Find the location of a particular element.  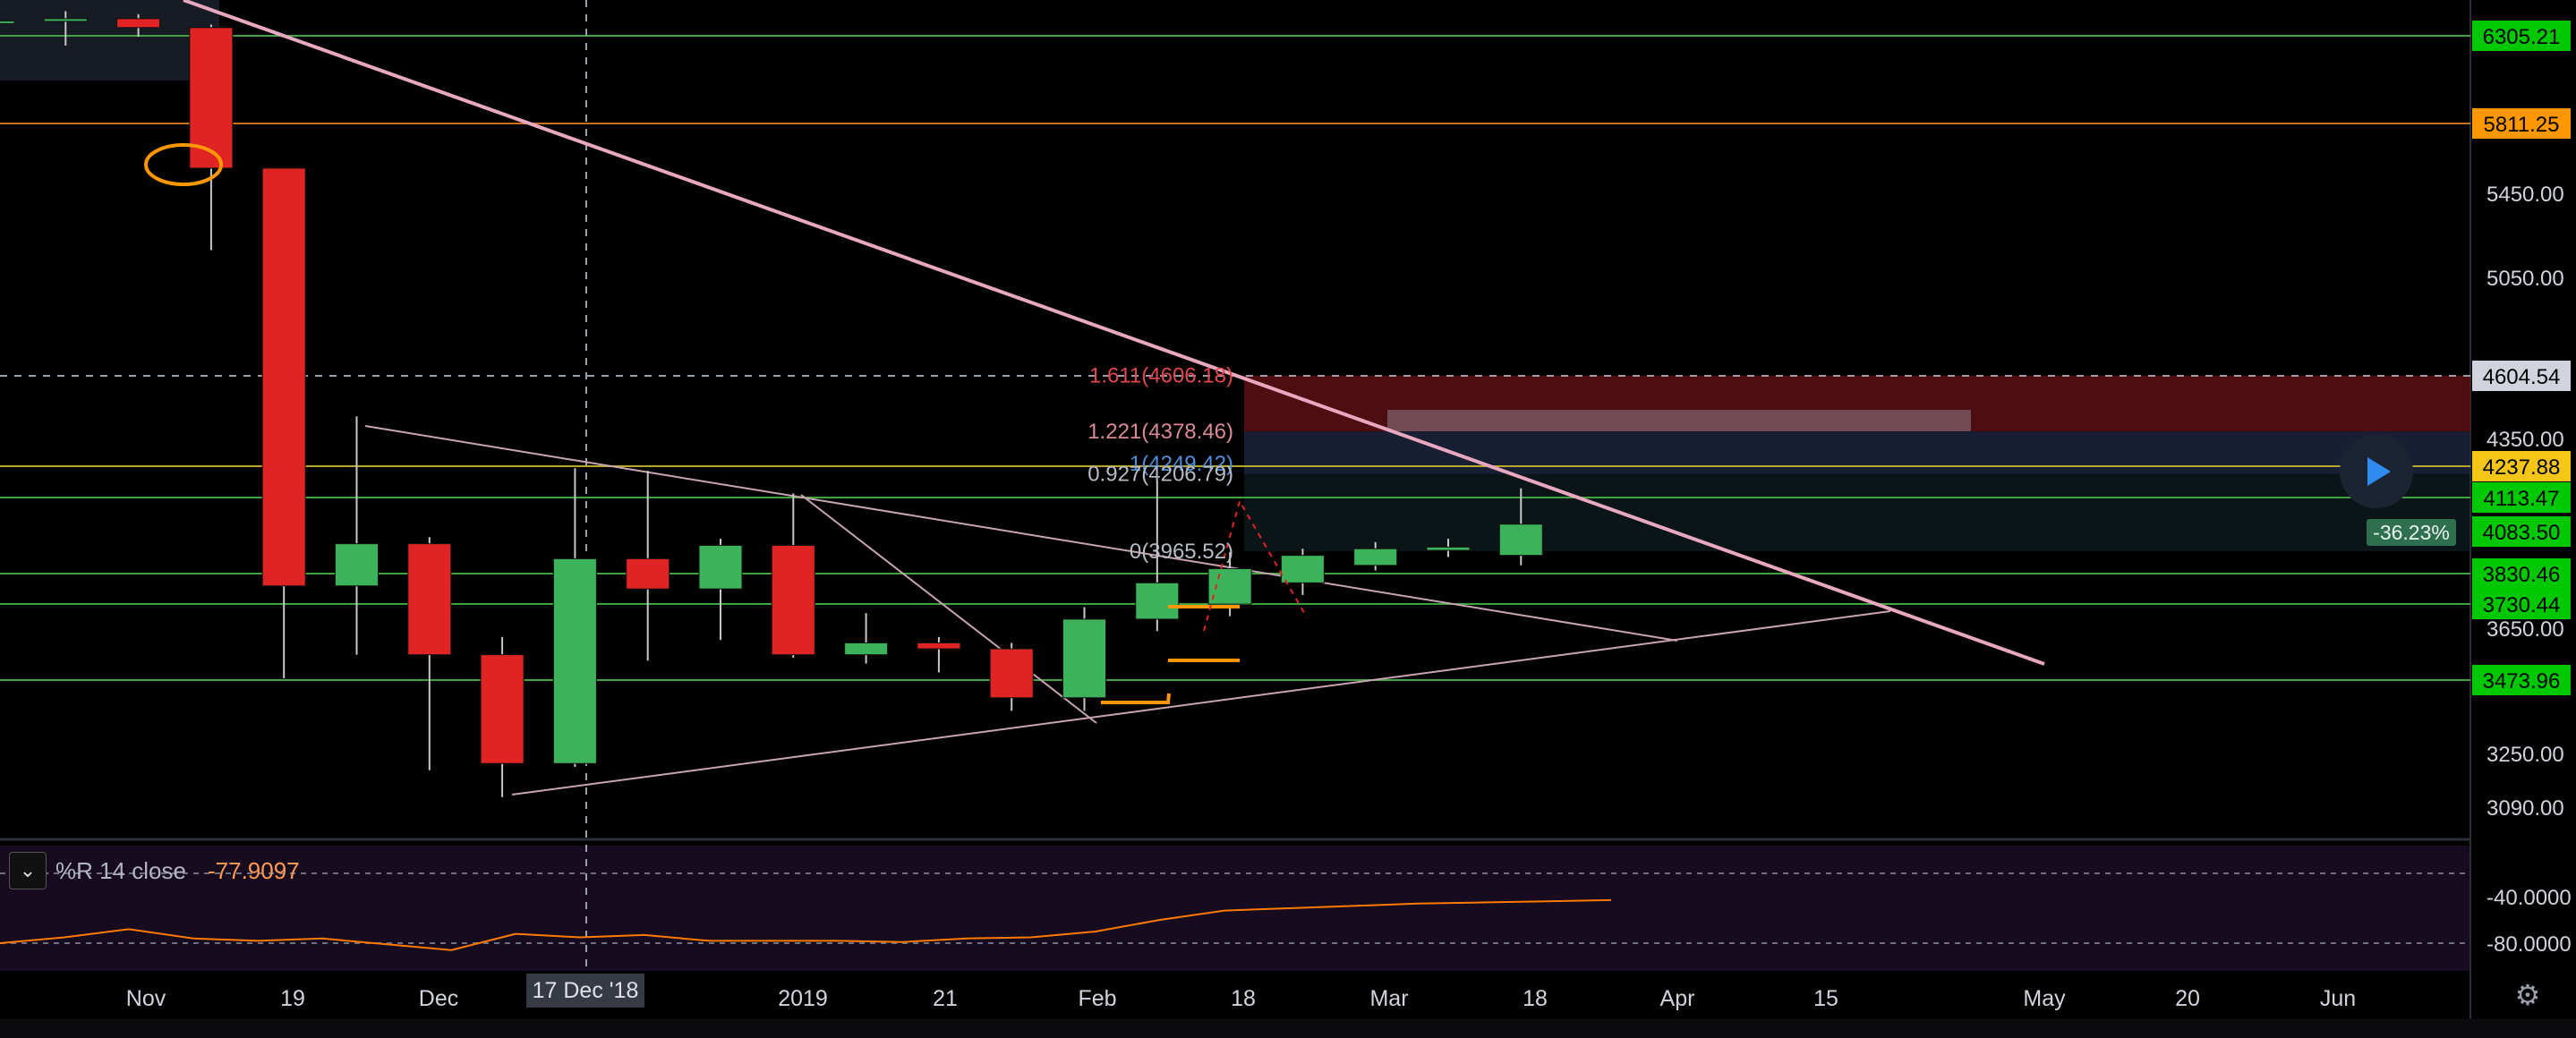

price-label-3: 4237.88 is located at coordinates (2522, 467).